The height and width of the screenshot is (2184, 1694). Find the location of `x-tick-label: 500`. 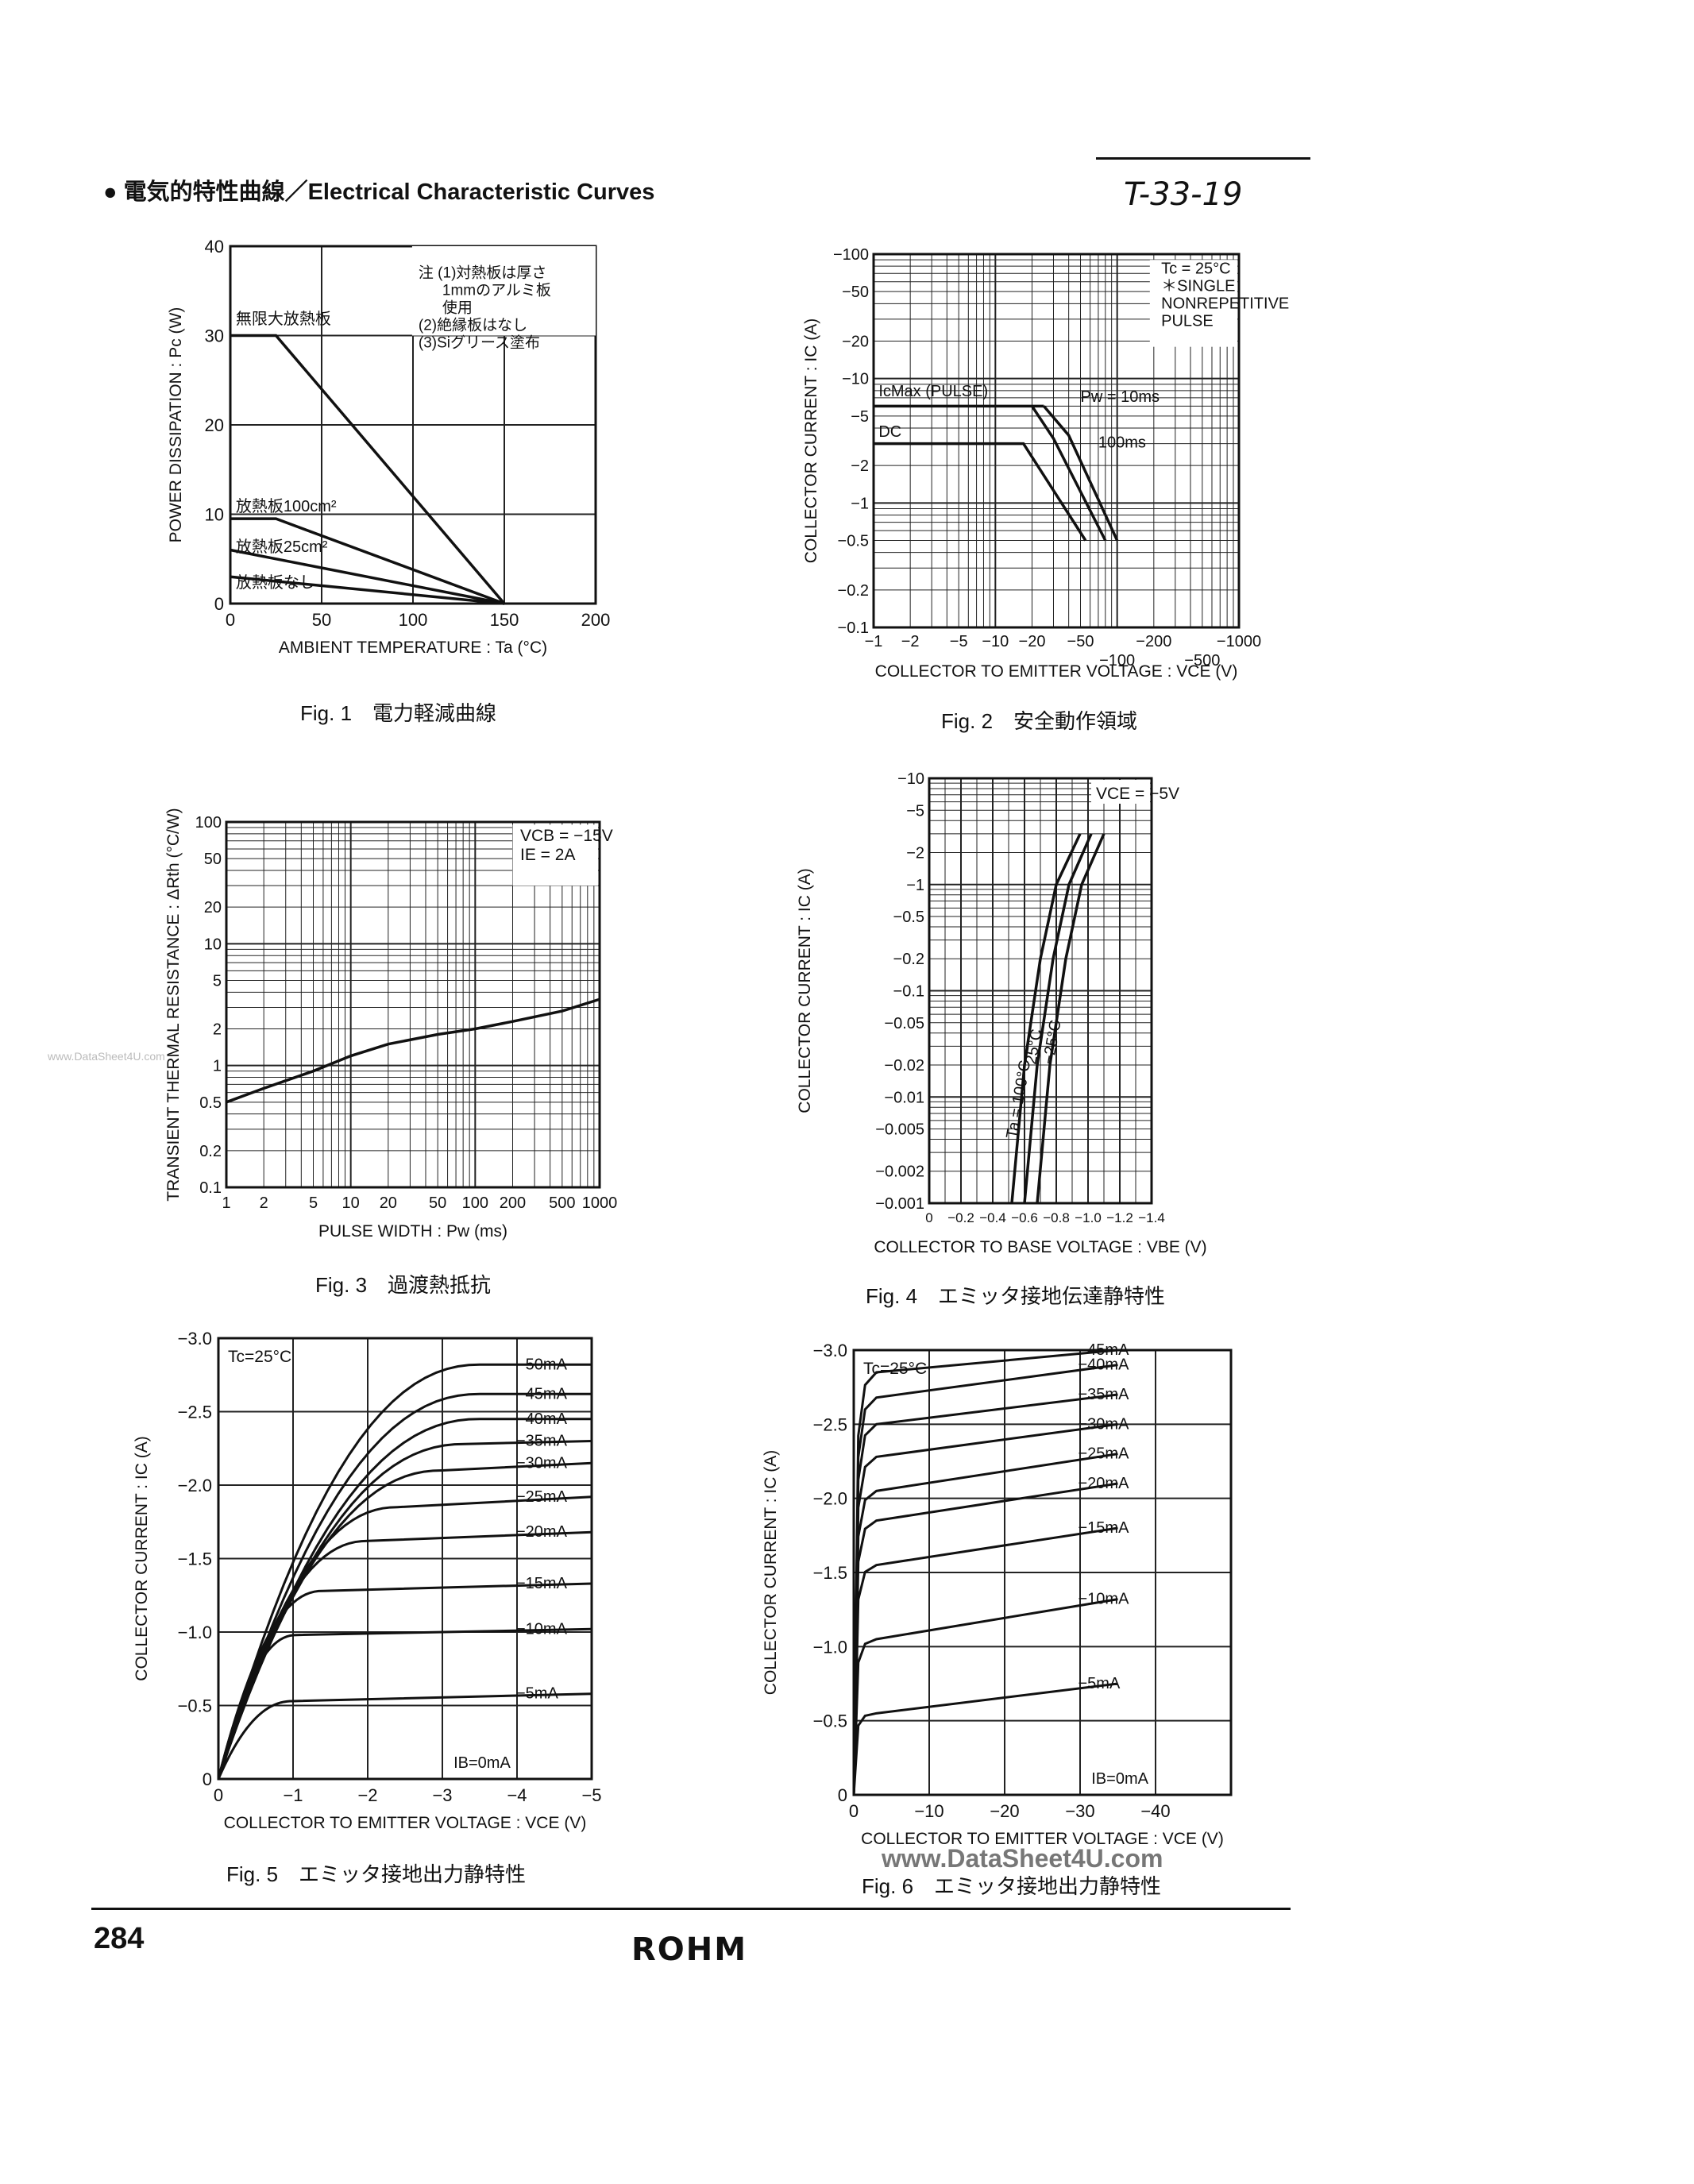

x-tick-label: 500 is located at coordinates (562, 1203).